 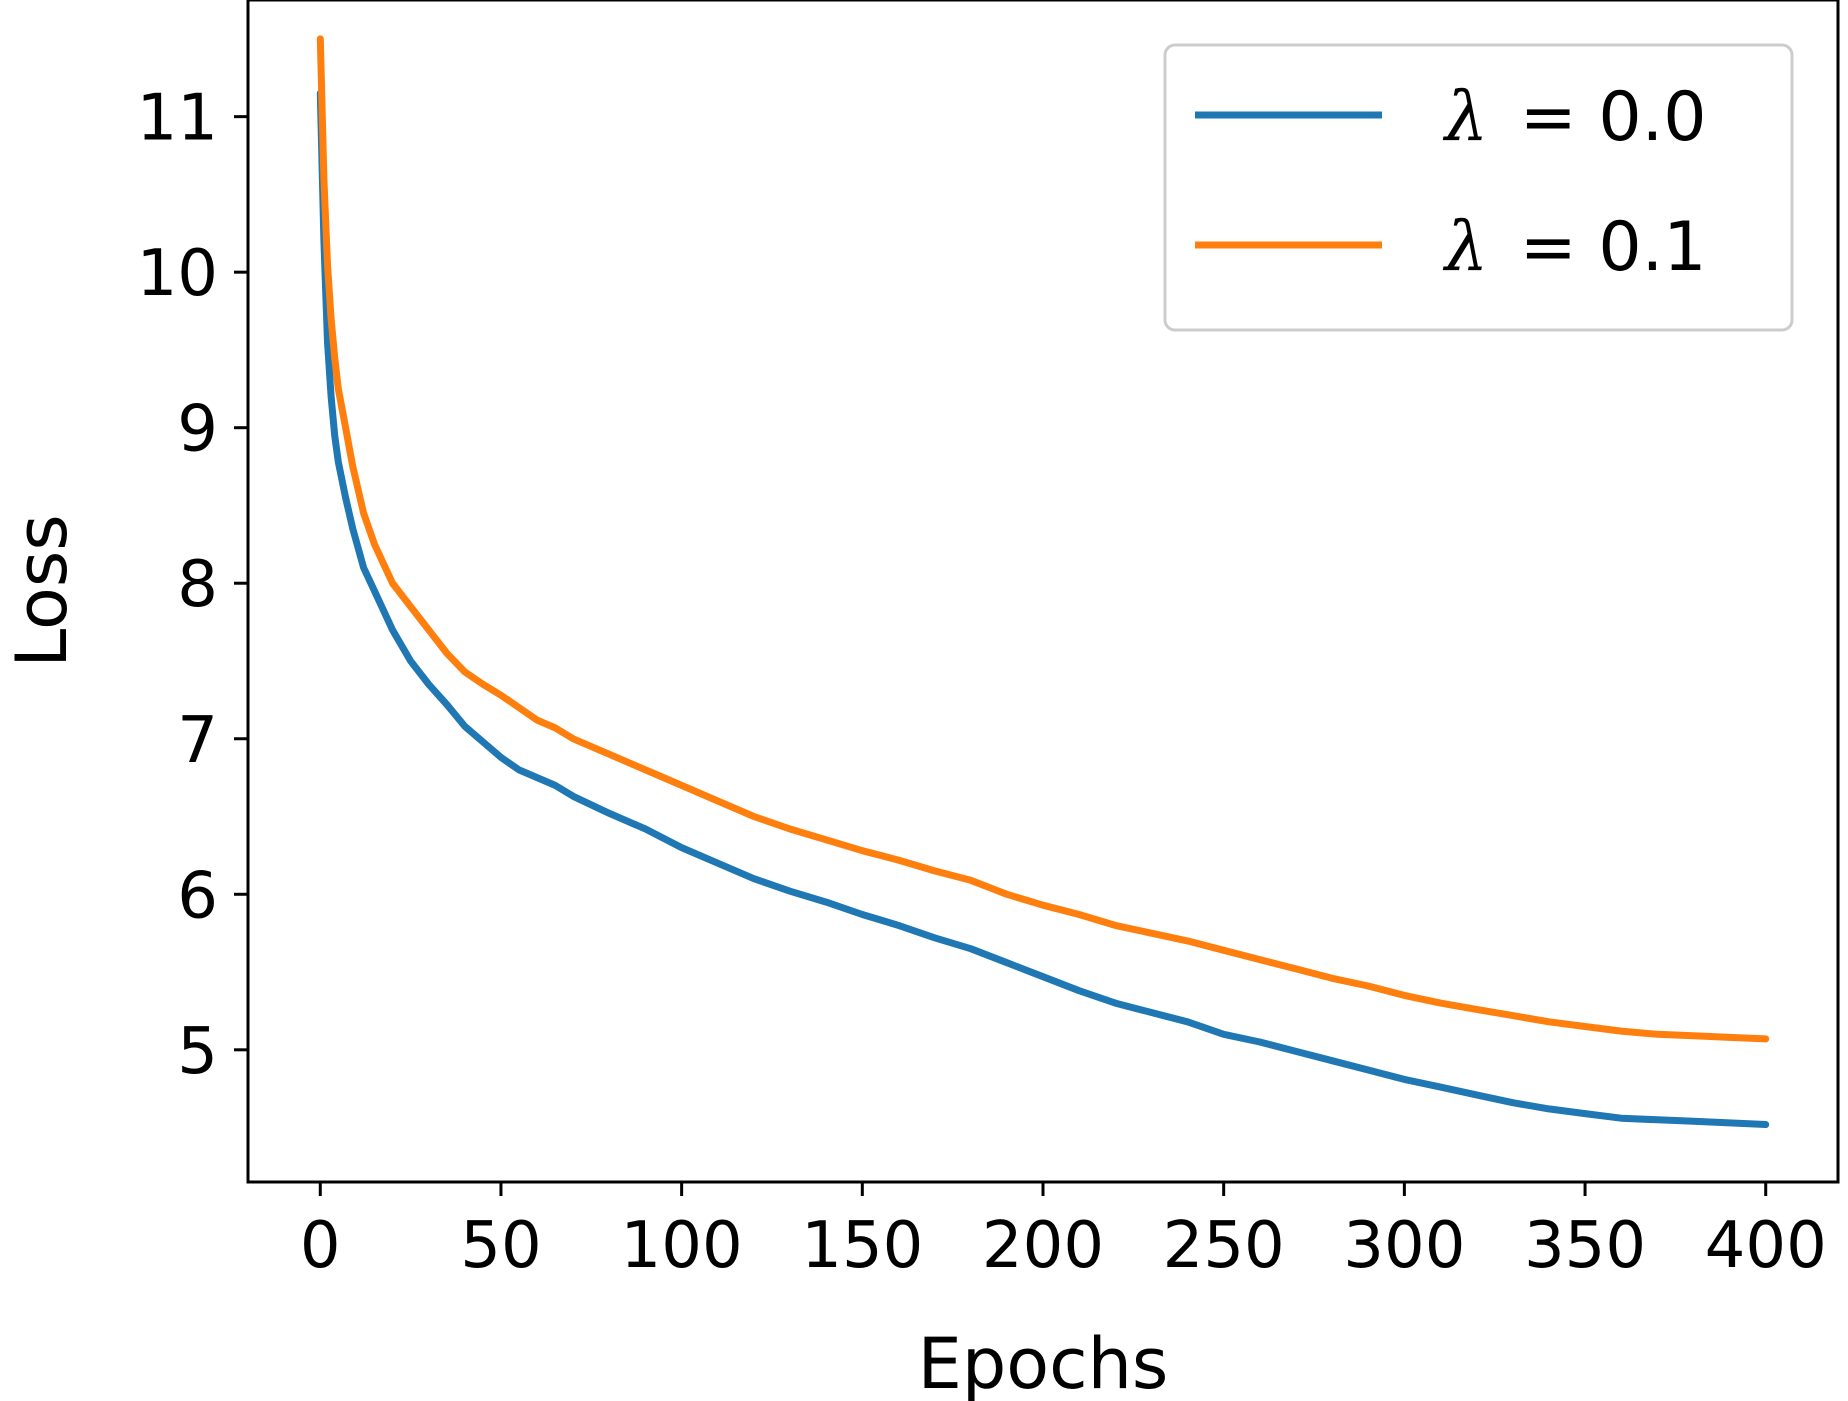 I want to click on x-axis-title: Epochs, so click(x=1043, y=1362).